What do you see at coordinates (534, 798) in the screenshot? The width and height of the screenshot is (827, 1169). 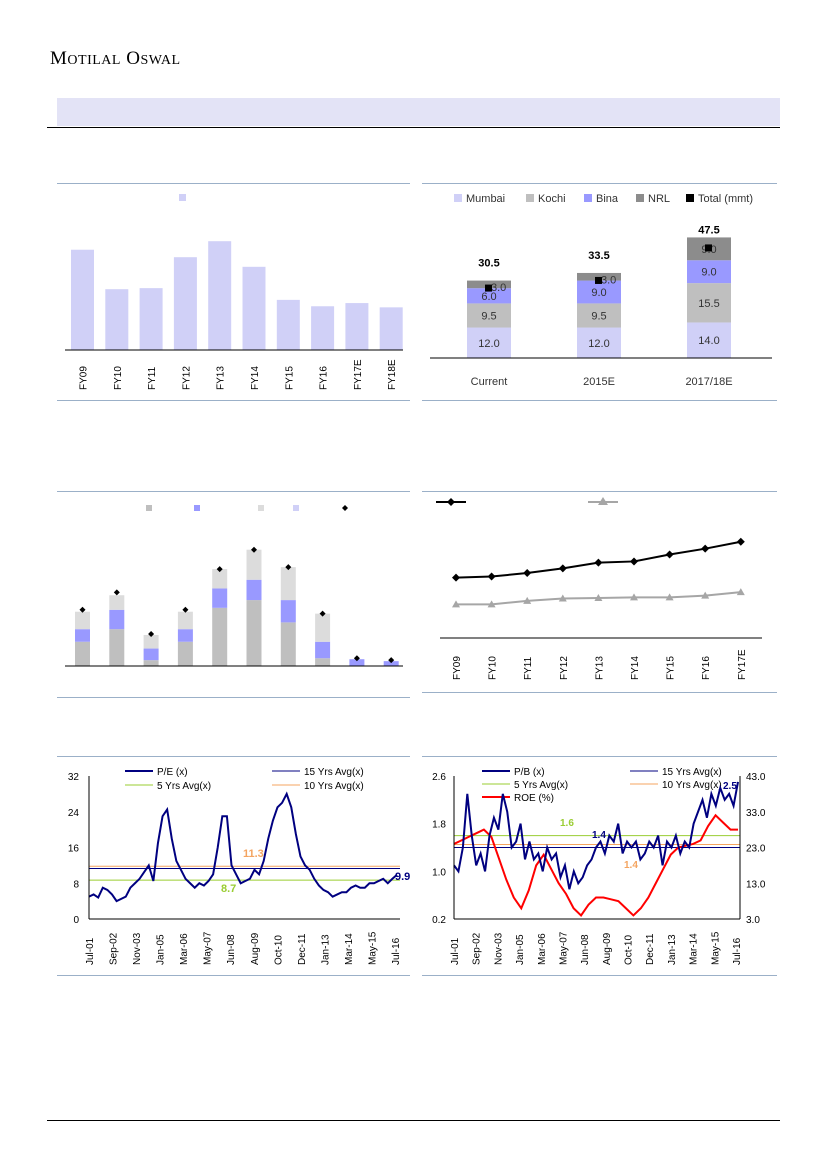 I see `legend-label: ROE (%)` at bounding box center [534, 798].